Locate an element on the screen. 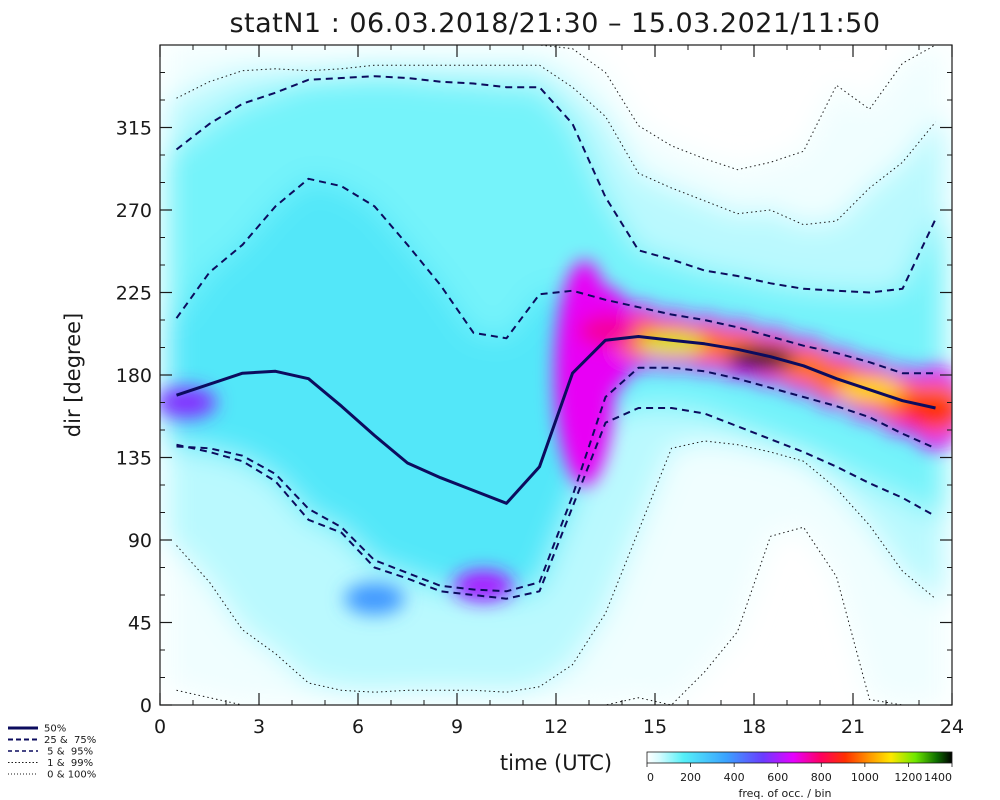 This screenshot has height=800, width=1000. legend: 50%25 & 75% 5 & 95% 1 & 99% 0 & 100% is located at coordinates (52, 752).